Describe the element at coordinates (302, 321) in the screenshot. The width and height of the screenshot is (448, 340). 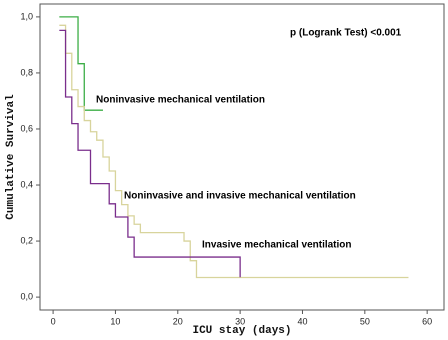
I see `x-tick-label: 40` at that location.